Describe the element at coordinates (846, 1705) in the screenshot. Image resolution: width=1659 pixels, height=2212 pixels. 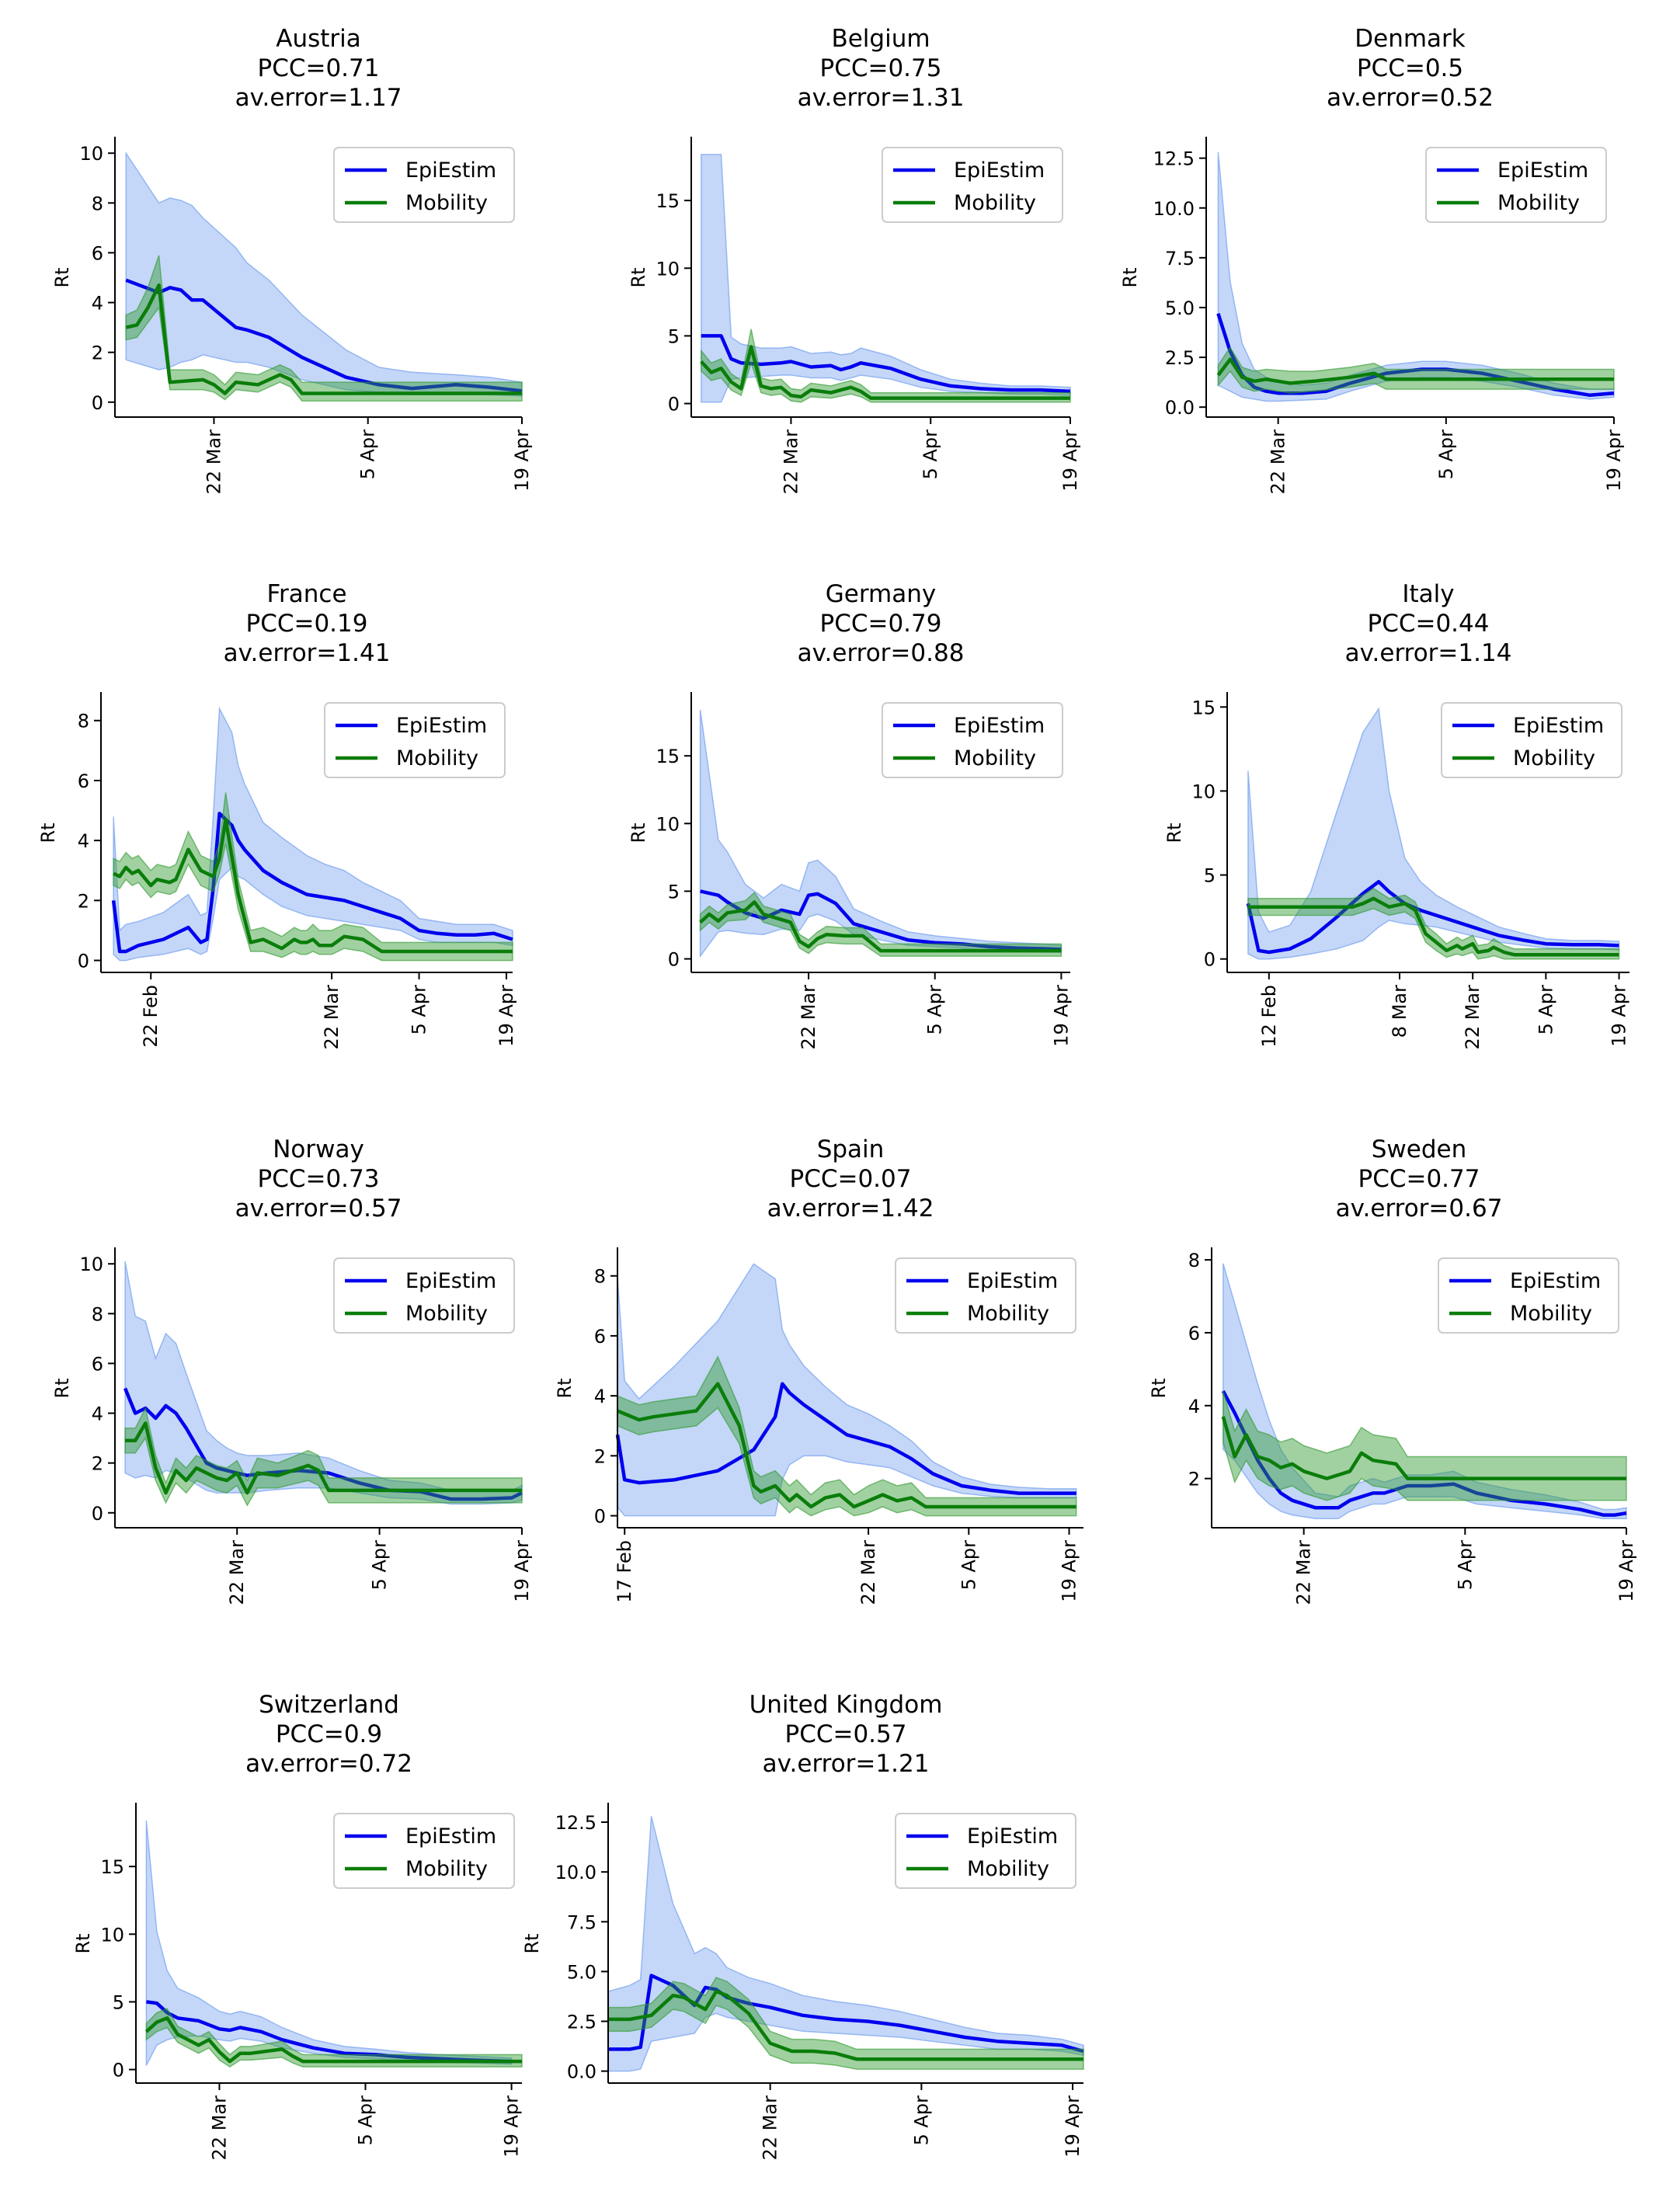
I see `title-country: United Kingdom` at that location.